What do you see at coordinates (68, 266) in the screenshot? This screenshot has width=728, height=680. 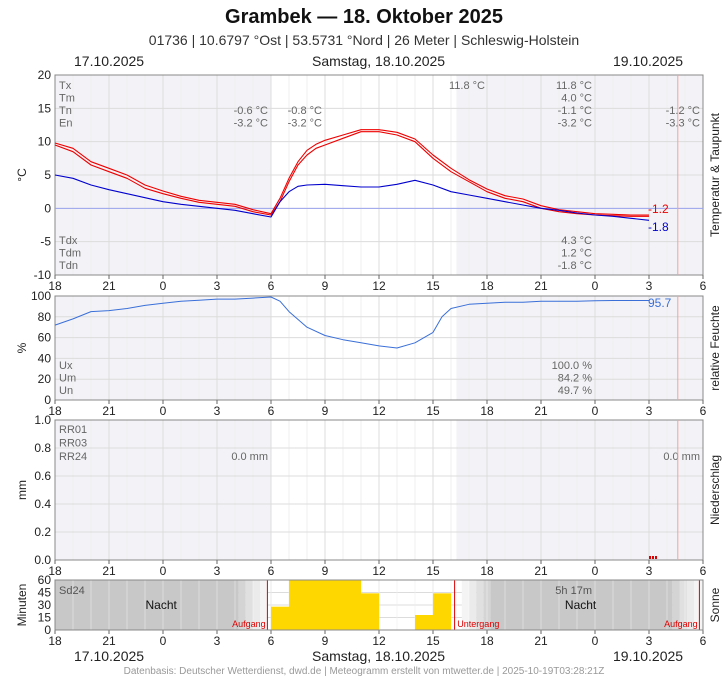 I see `dew-stat-label: Tdn` at bounding box center [68, 266].